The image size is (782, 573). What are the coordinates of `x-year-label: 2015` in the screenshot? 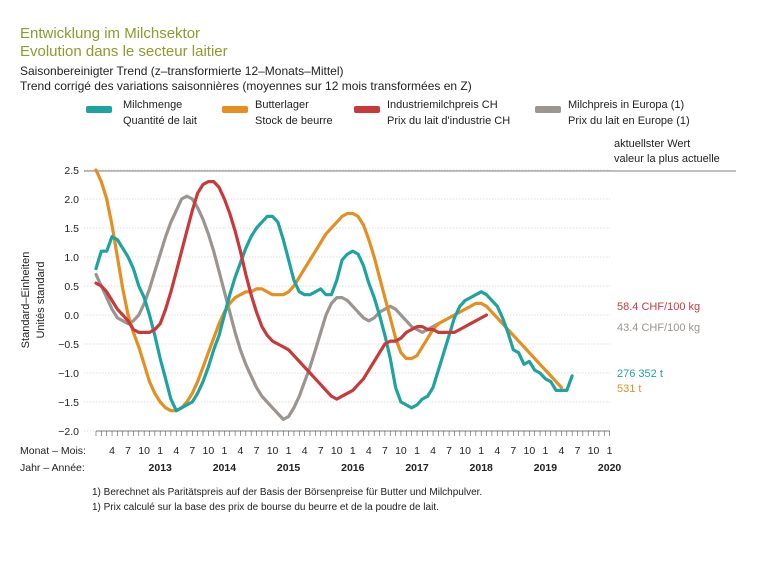 It's located at (289, 468).